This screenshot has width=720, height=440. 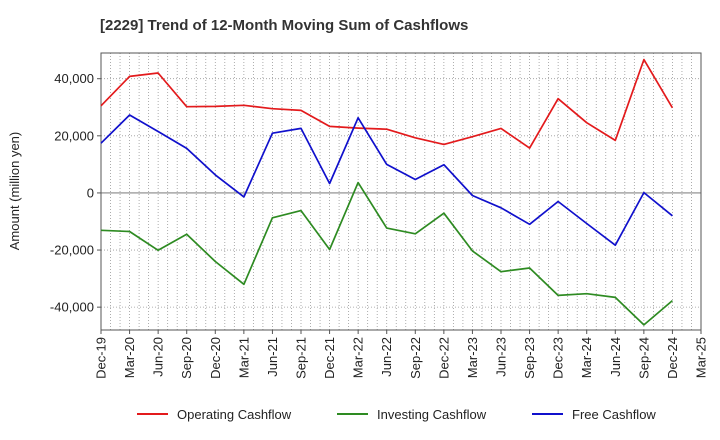 What do you see at coordinates (301, 358) in the screenshot?
I see `x-tick-label: Sep-21` at bounding box center [301, 358].